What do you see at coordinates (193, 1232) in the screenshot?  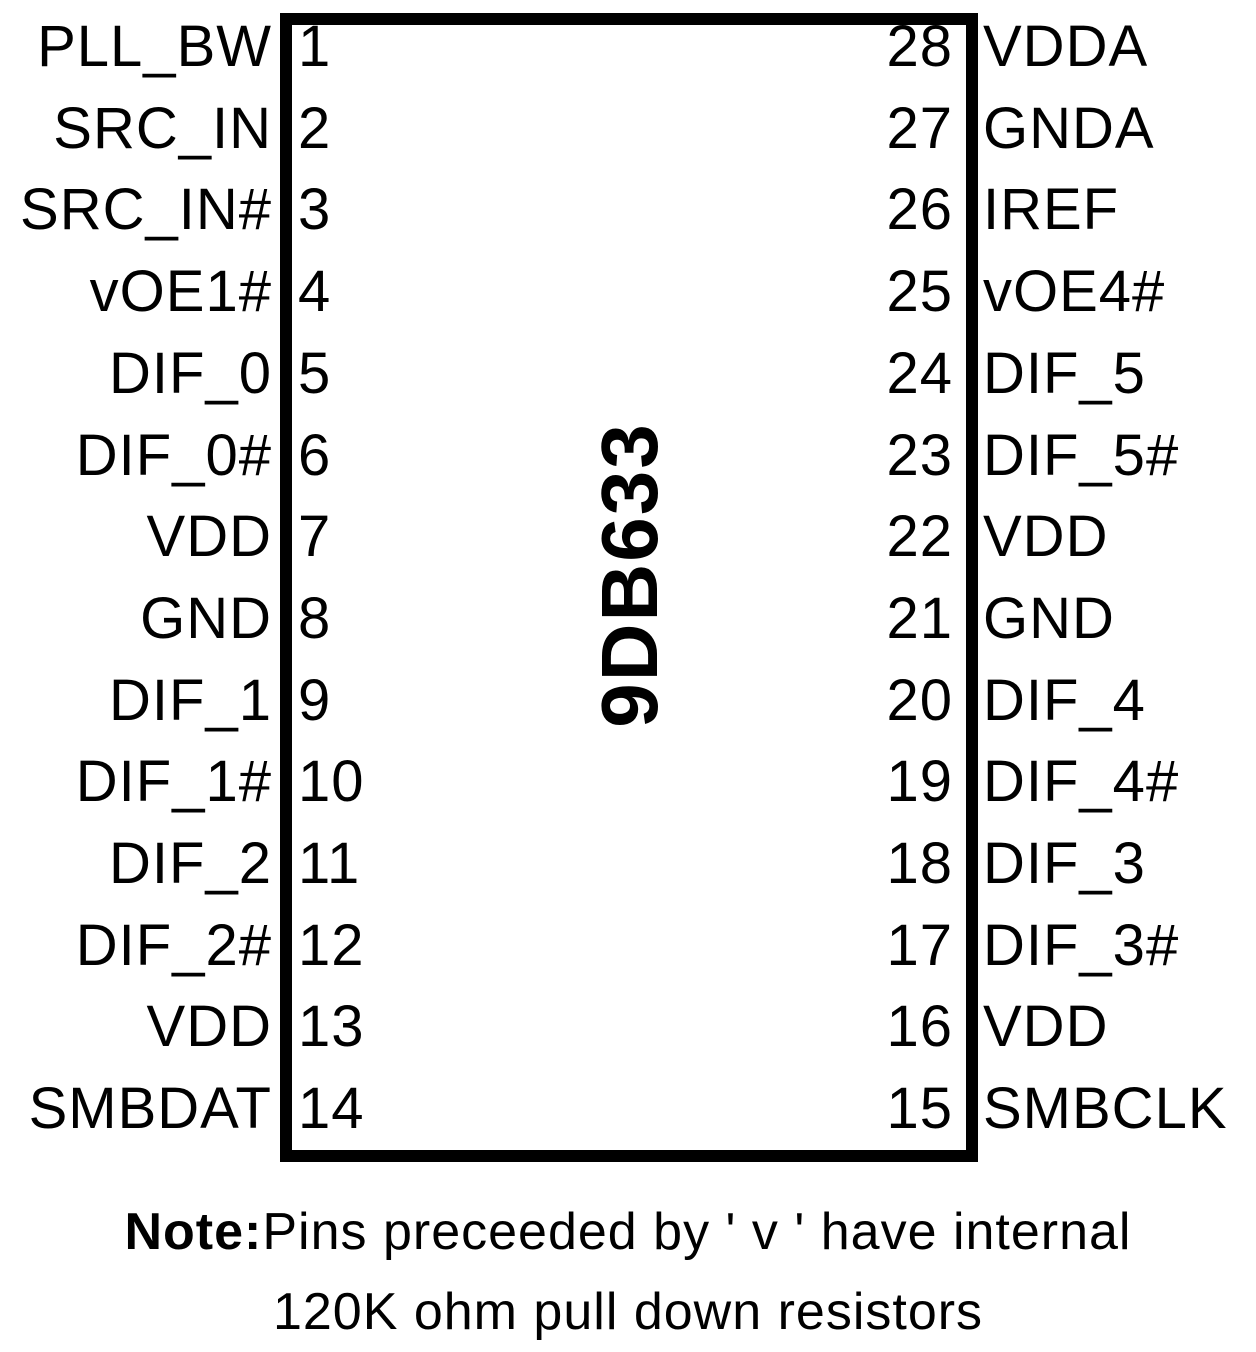 I see `note-label: Note:` at bounding box center [193, 1232].